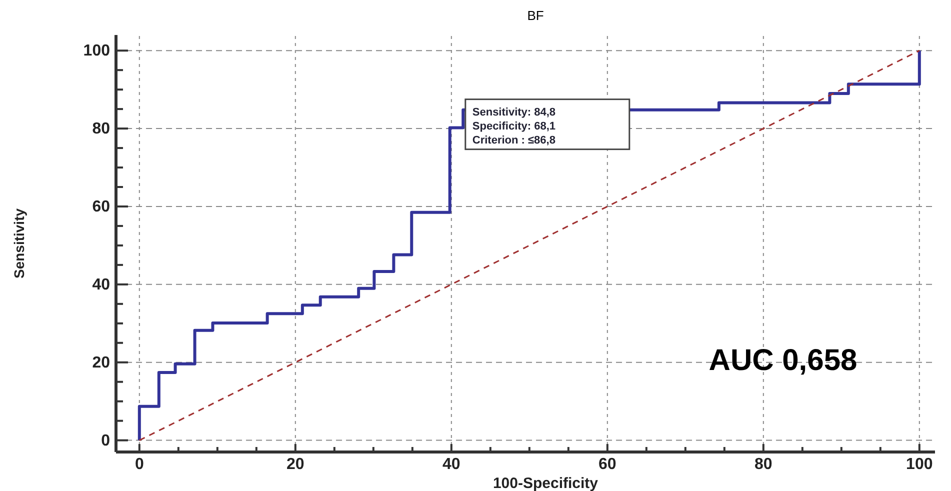  Describe the element at coordinates (514, 112) in the screenshot. I see `annotation: Sensitivity: 84,8` at that location.